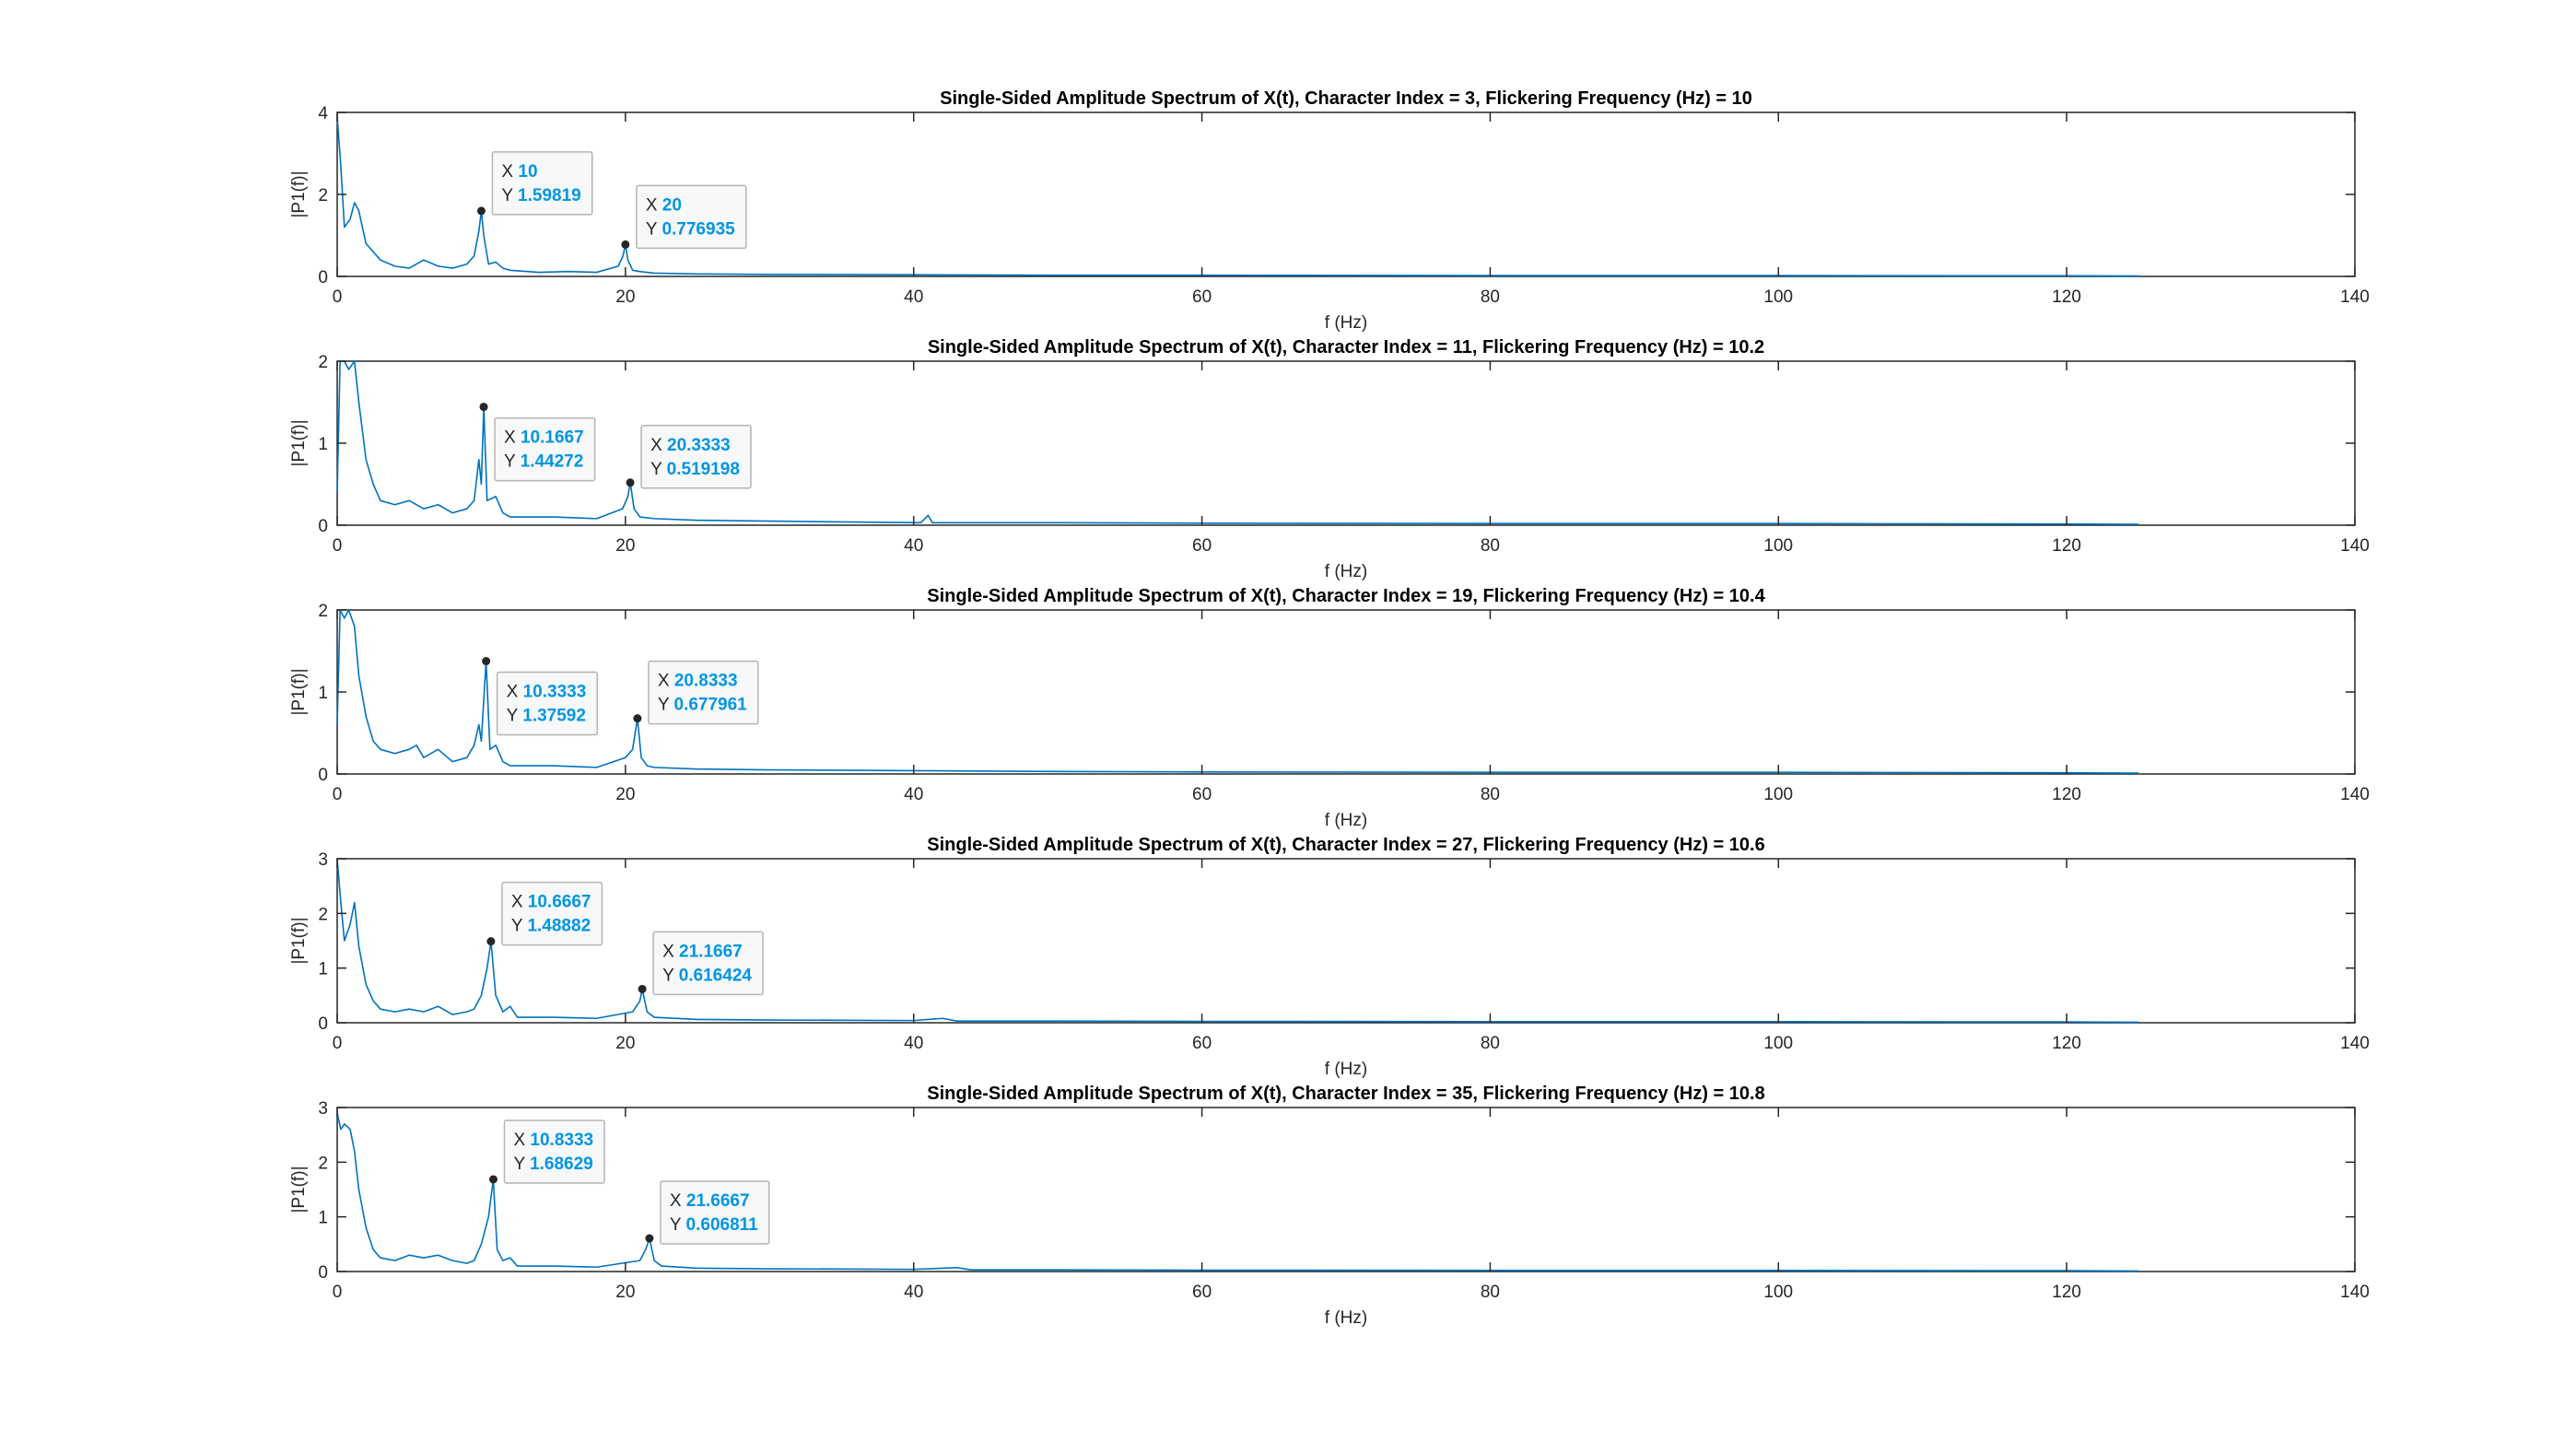 This screenshot has height=1430, width=2576. I want to click on datatip-x-value: 10, so click(527, 172).